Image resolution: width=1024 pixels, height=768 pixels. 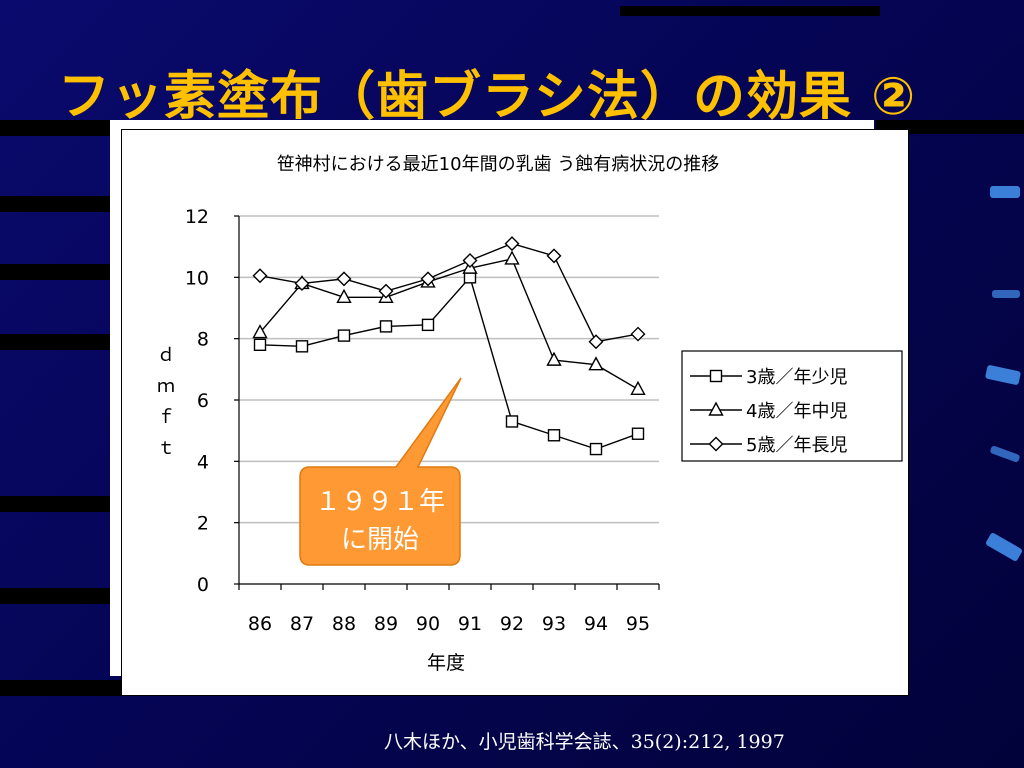 What do you see at coordinates (166, 355) in the screenshot?
I see `y-axis-label-char: ｄ` at bounding box center [166, 355].